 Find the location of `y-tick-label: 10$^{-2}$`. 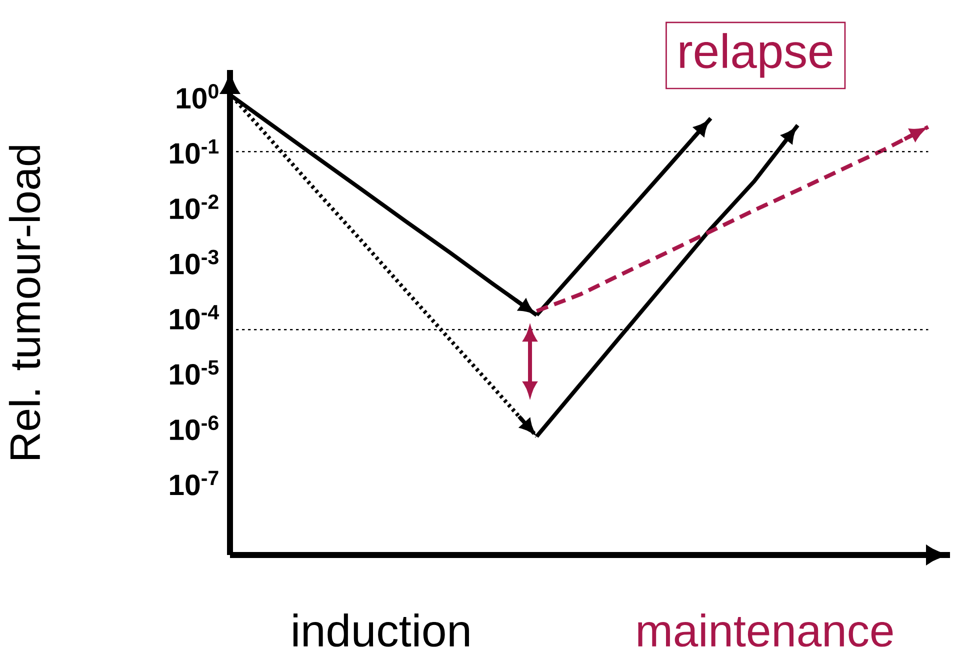

y-tick-label: 10$^{-2}$ is located at coordinates (194, 207).